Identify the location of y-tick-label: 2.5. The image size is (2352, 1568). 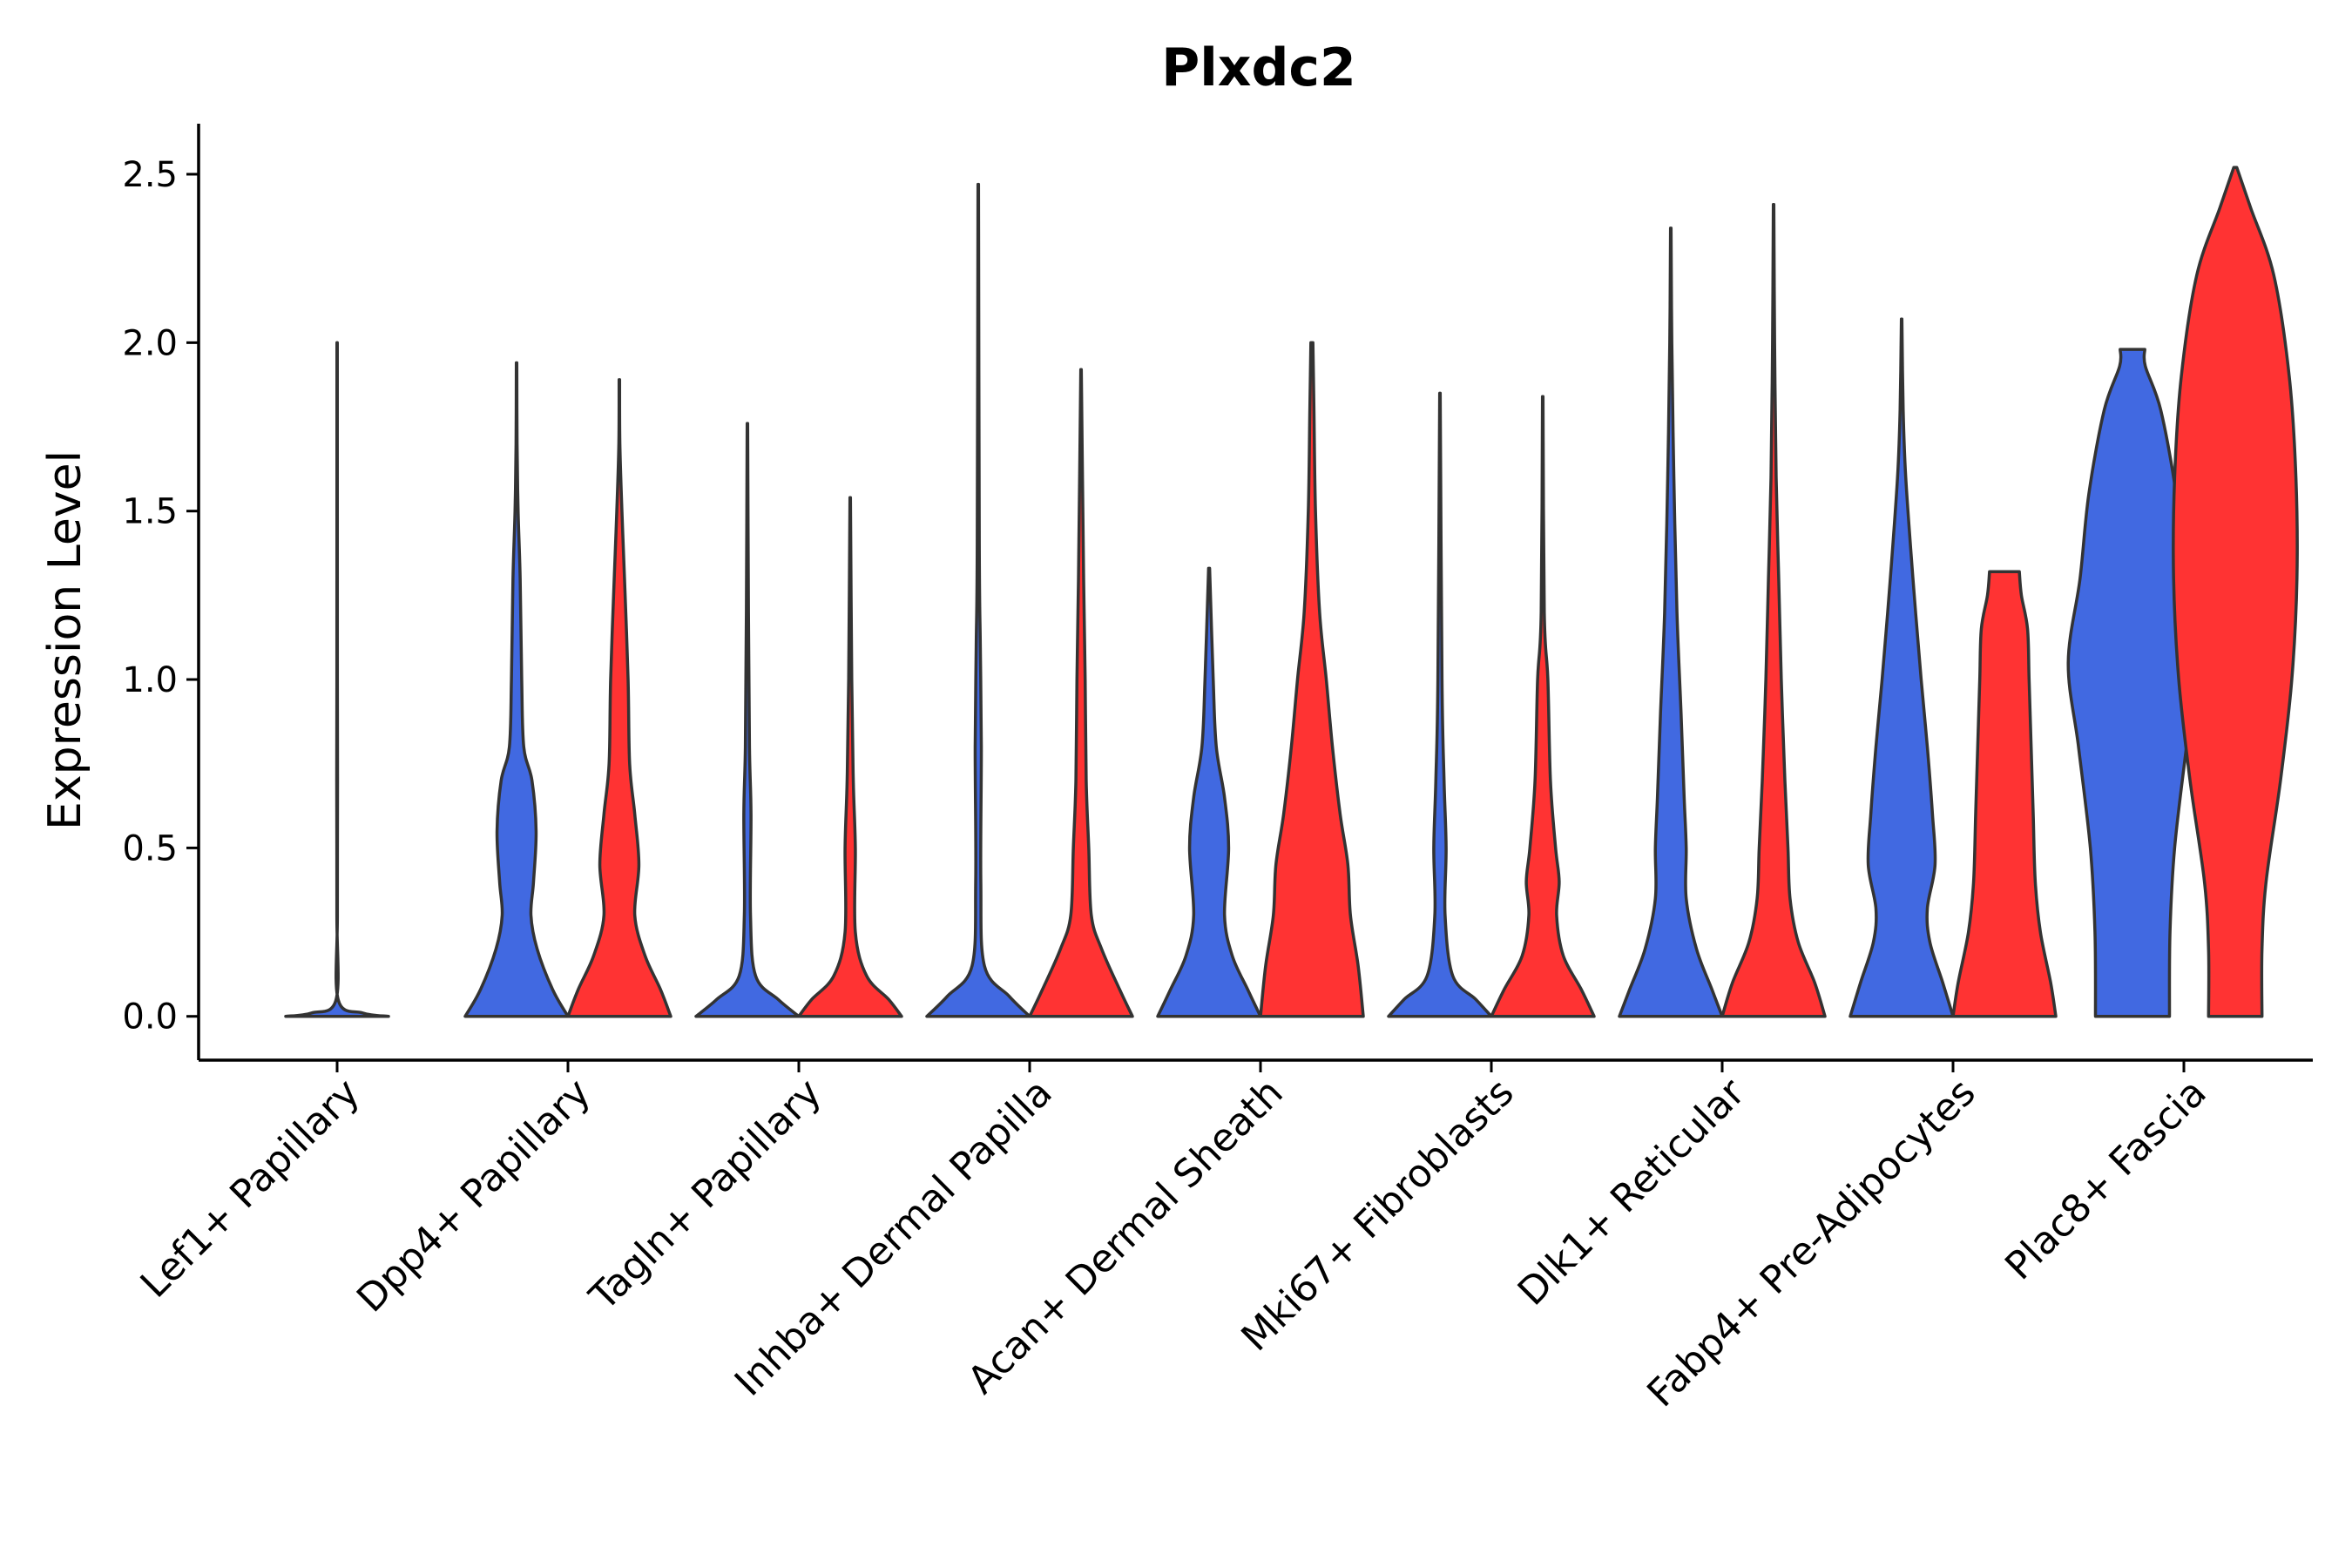
(150, 175).